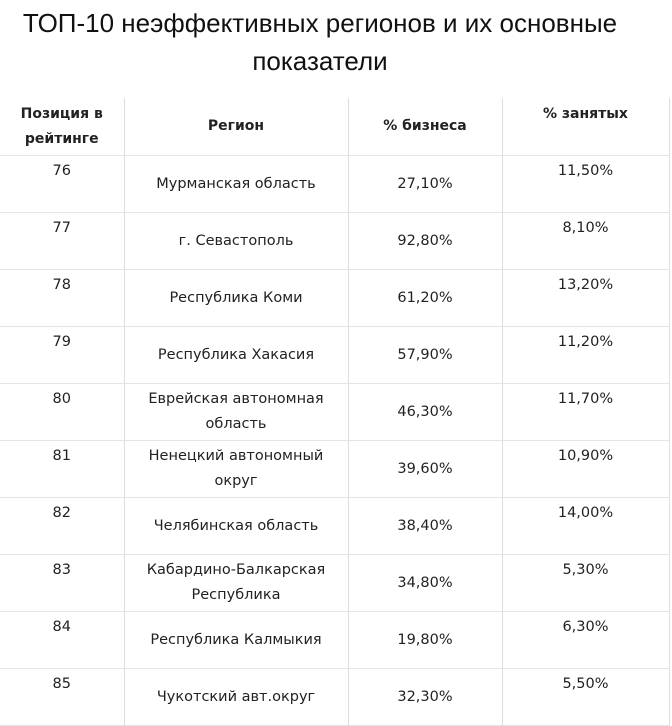  What do you see at coordinates (62, 298) in the screenshot?
I see `table-cell: 78` at bounding box center [62, 298].